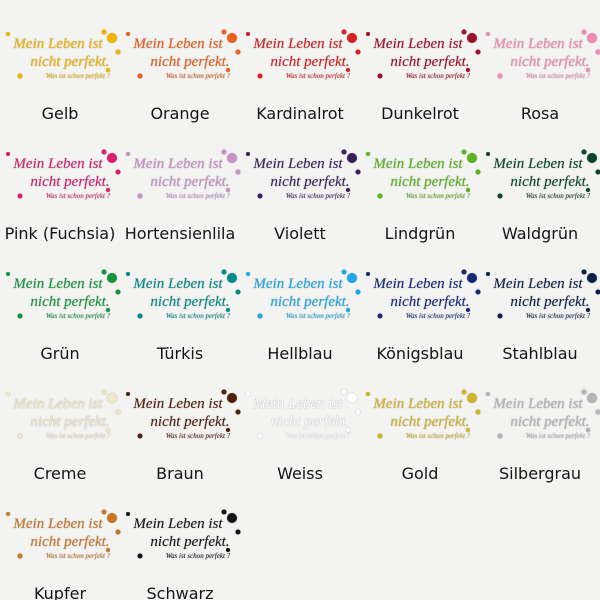 This screenshot has height=600, width=600. Describe the element at coordinates (60, 592) in the screenshot. I see `color-name: Kupfer` at that location.